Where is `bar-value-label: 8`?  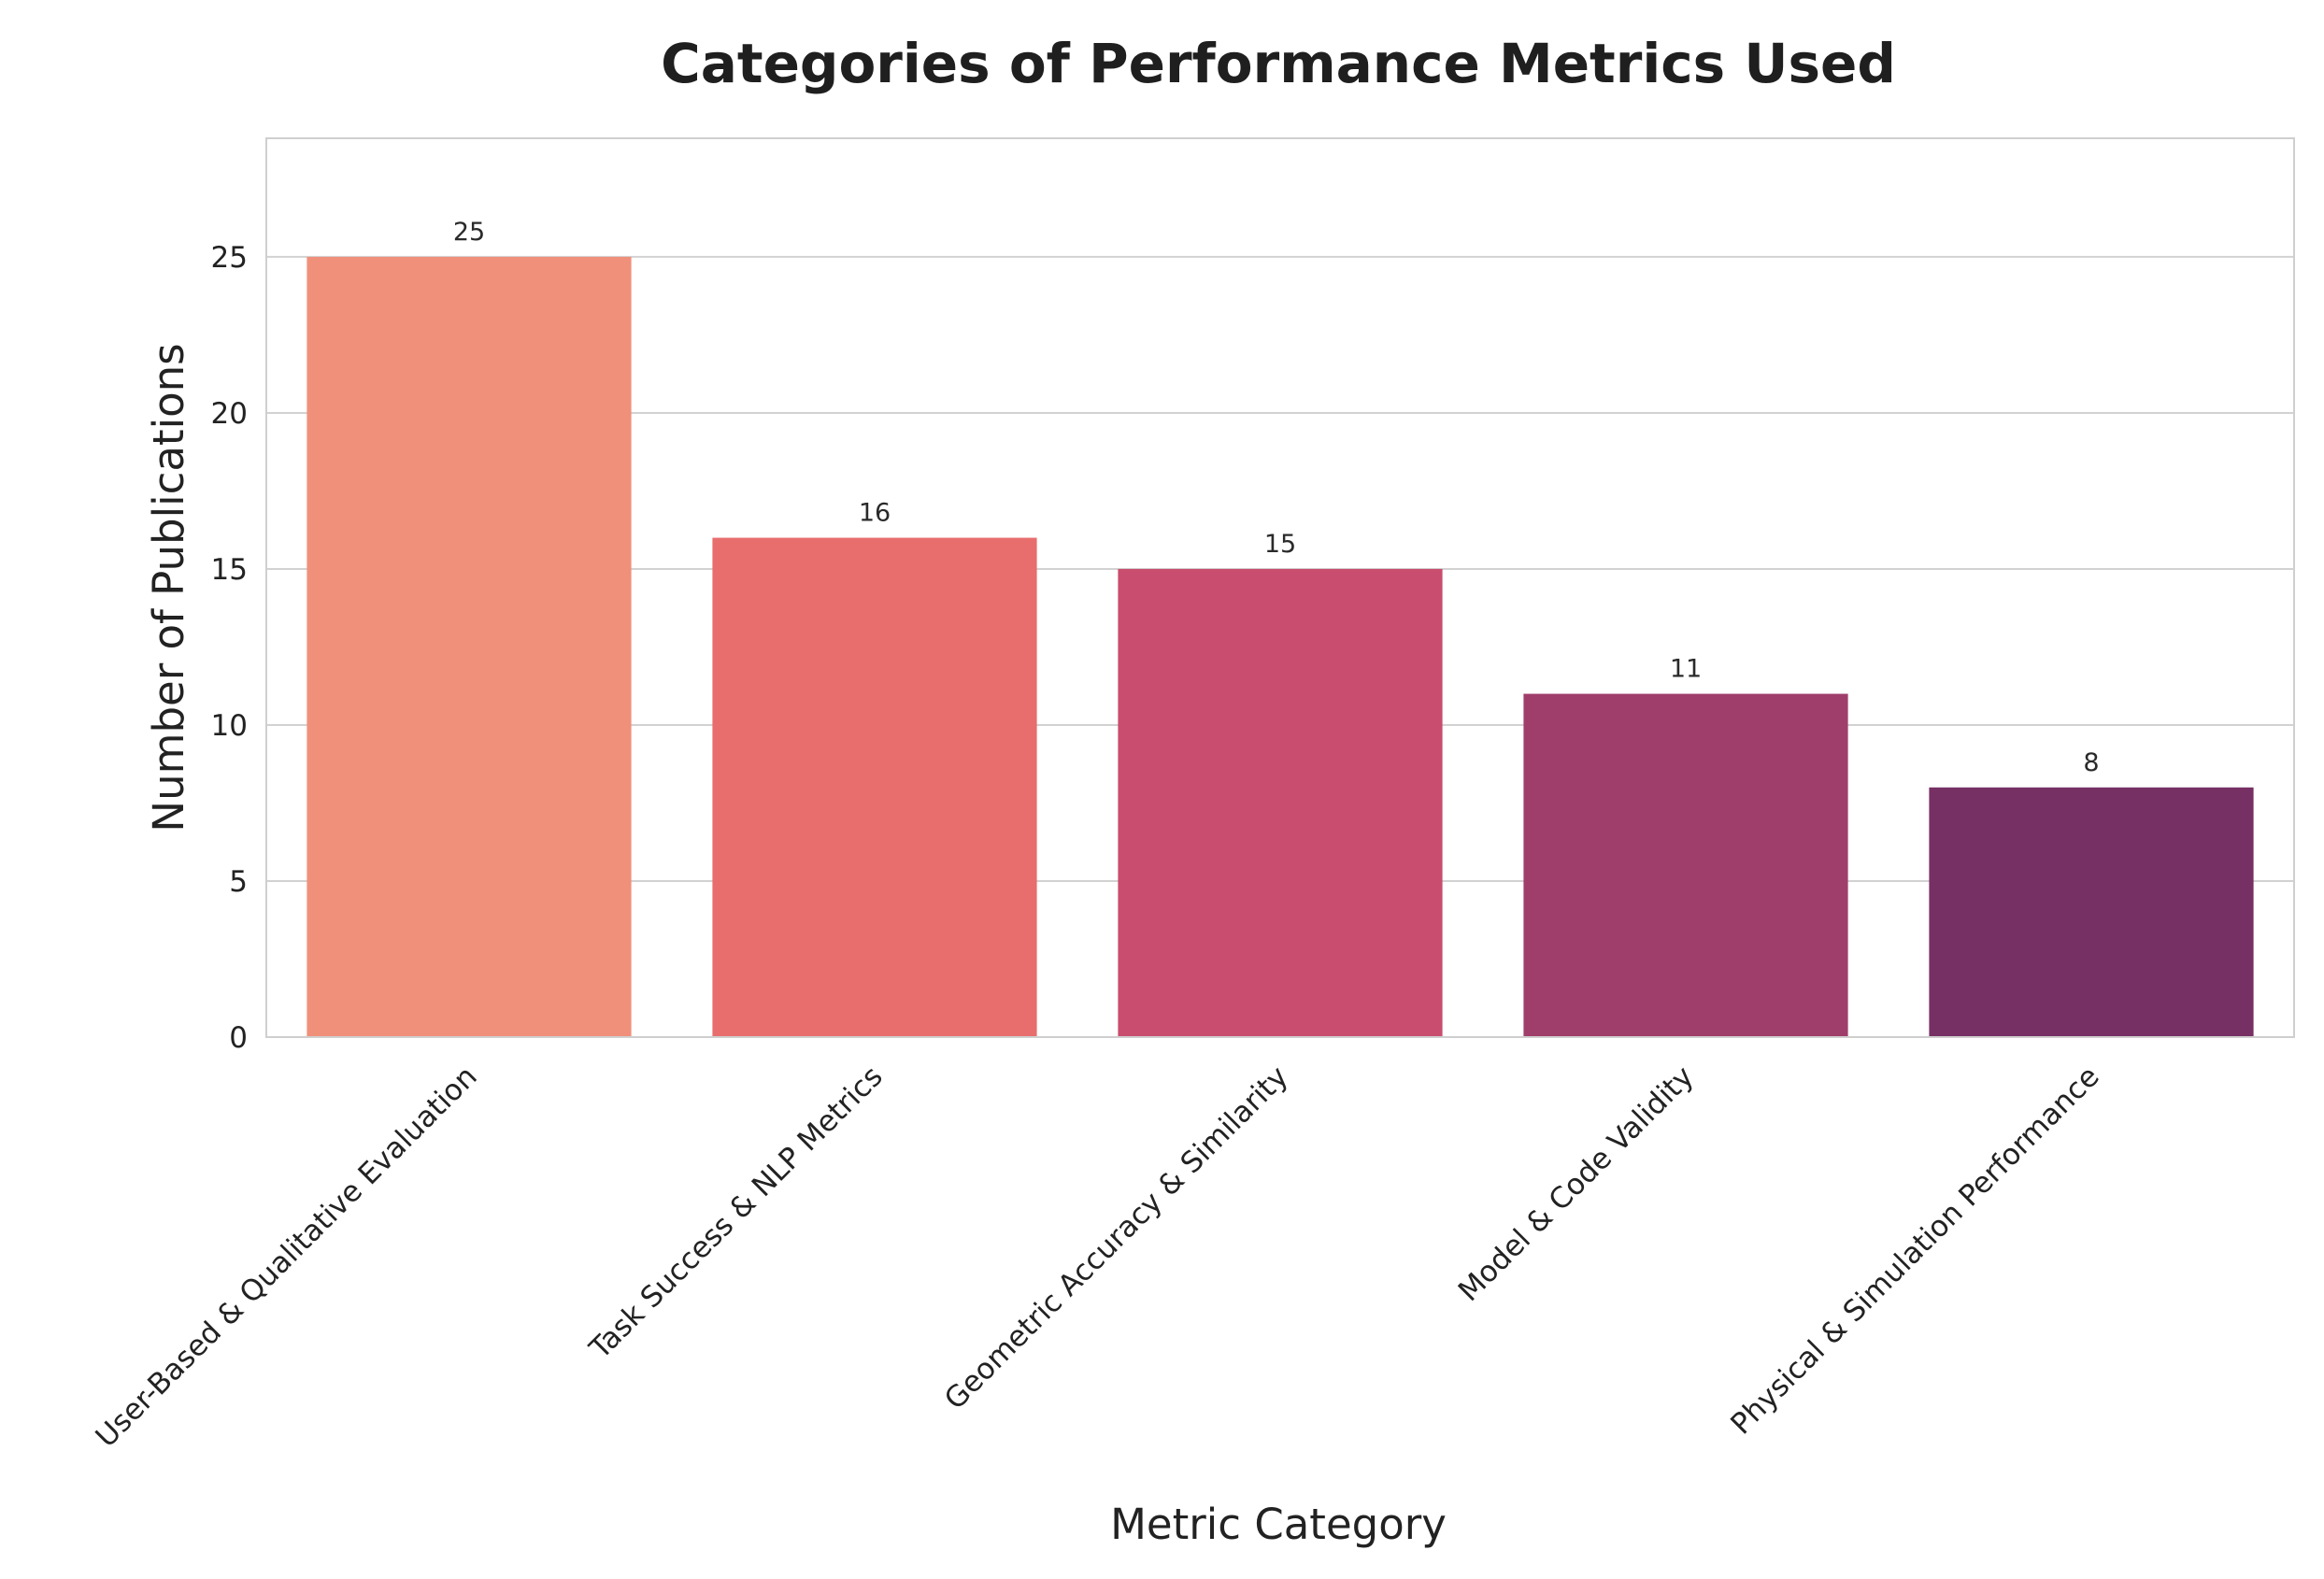
bar-value-label: 8 is located at coordinates (2091, 763).